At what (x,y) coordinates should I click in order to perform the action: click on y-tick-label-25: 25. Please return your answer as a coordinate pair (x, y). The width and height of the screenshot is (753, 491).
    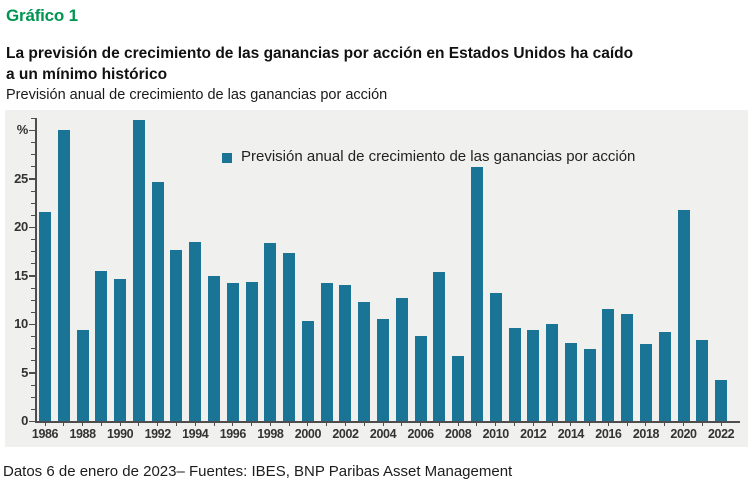
    Looking at the image, I should click on (21, 178).